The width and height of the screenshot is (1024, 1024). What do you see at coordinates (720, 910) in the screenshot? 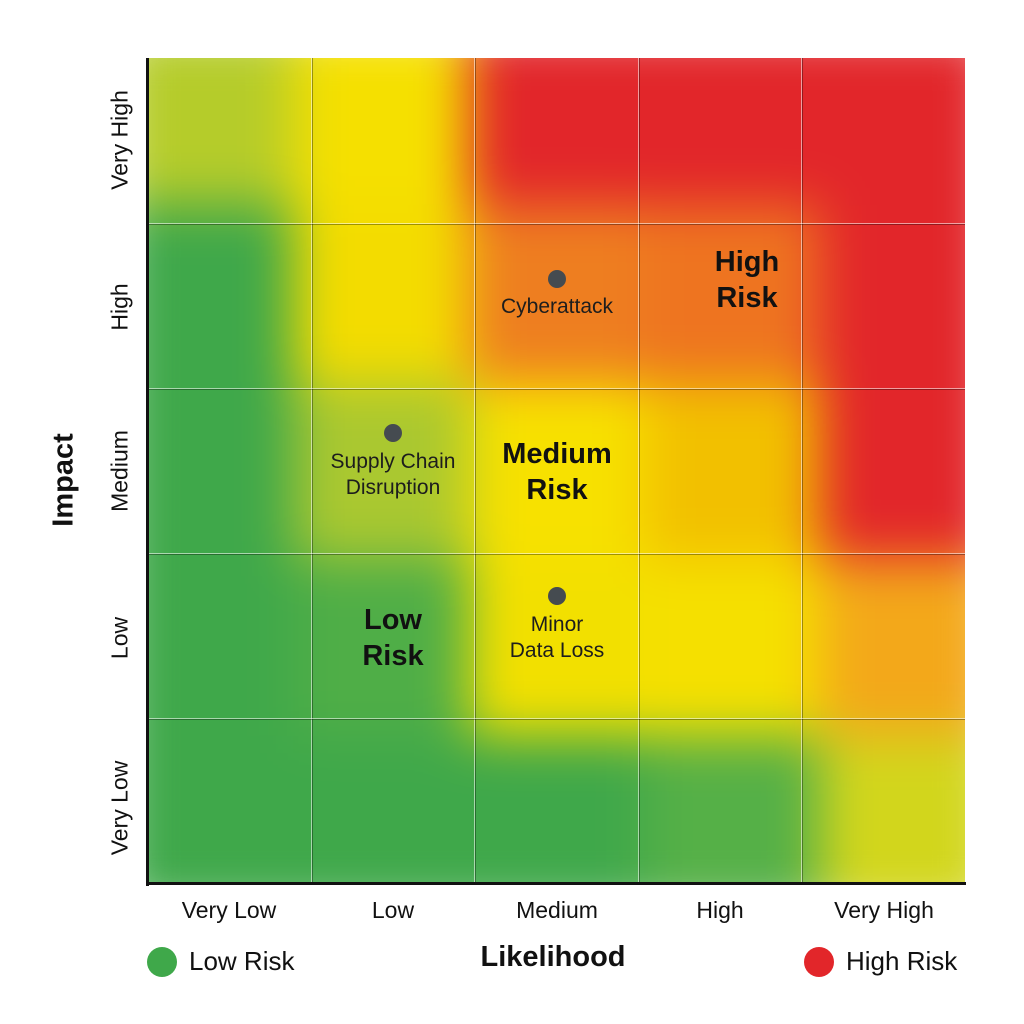
I see `x-tick-high: High` at bounding box center [720, 910].